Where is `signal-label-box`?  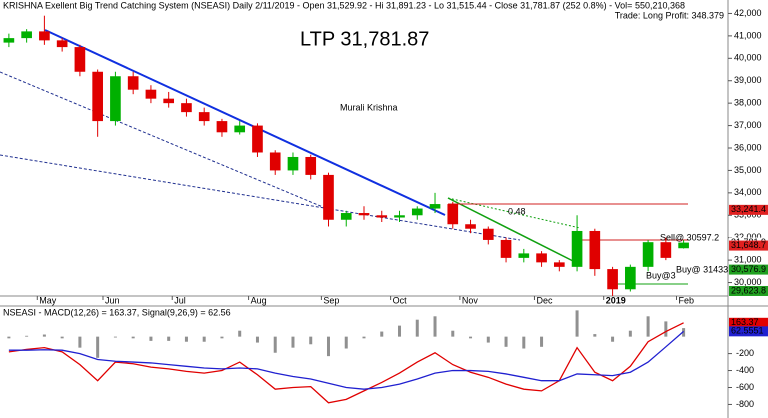
signal-label-box is located at coordinates (748, 331).